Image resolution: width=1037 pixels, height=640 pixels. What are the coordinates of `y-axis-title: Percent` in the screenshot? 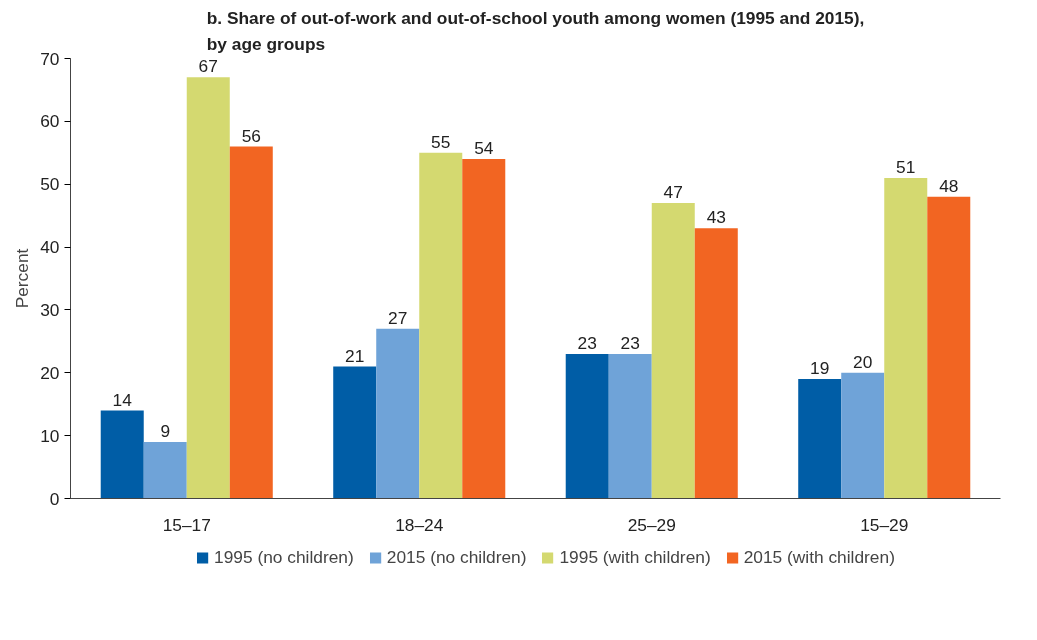 It's located at (22, 278).